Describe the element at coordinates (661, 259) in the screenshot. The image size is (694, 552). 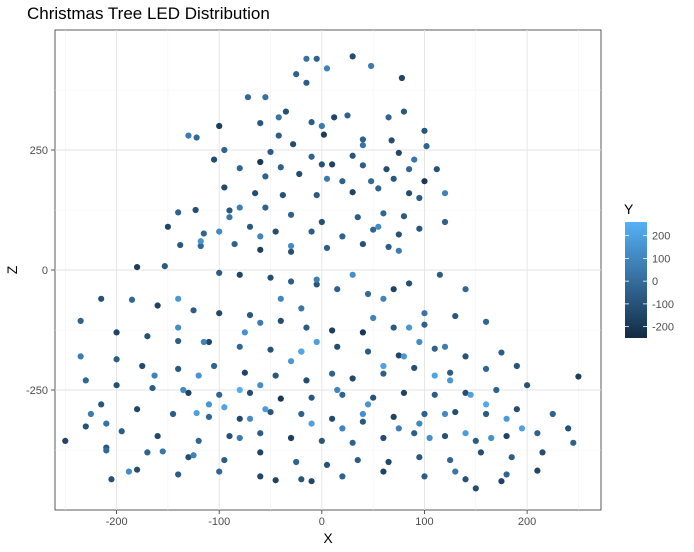
I see `legend-tick-label: 100` at that location.